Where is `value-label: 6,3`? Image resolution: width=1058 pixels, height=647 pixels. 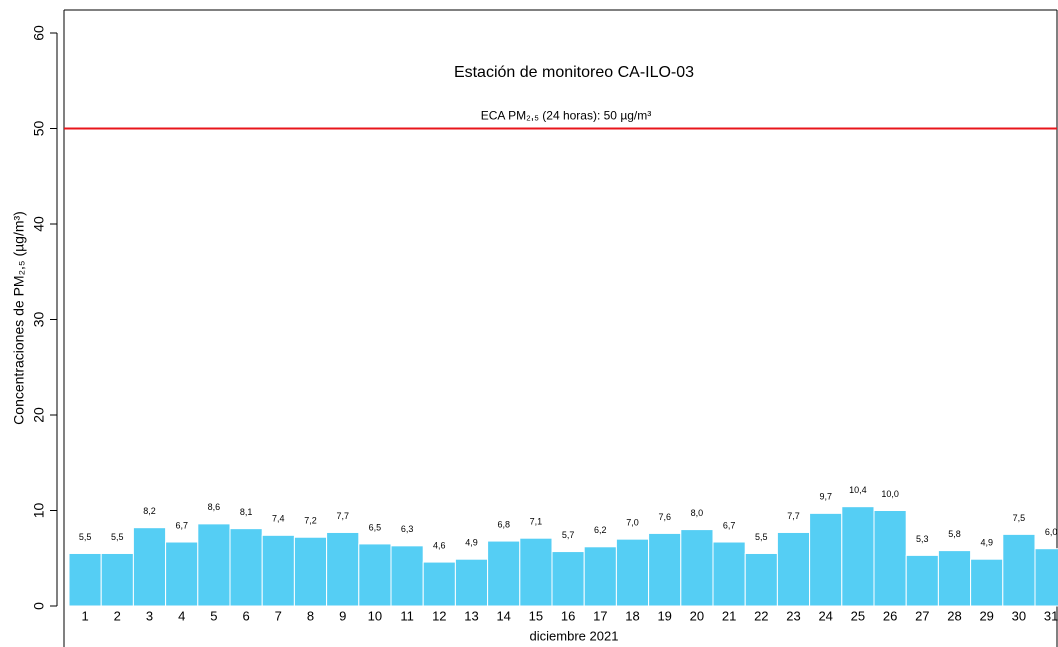 value-label: 6,3 is located at coordinates (407, 529).